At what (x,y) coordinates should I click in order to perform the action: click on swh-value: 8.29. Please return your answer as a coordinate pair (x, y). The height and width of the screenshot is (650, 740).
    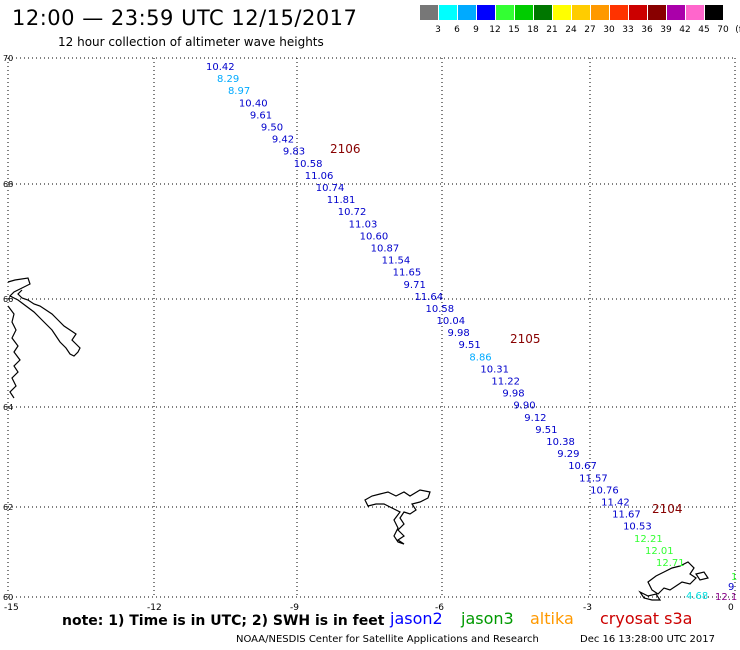
    Looking at the image, I should click on (228, 79).